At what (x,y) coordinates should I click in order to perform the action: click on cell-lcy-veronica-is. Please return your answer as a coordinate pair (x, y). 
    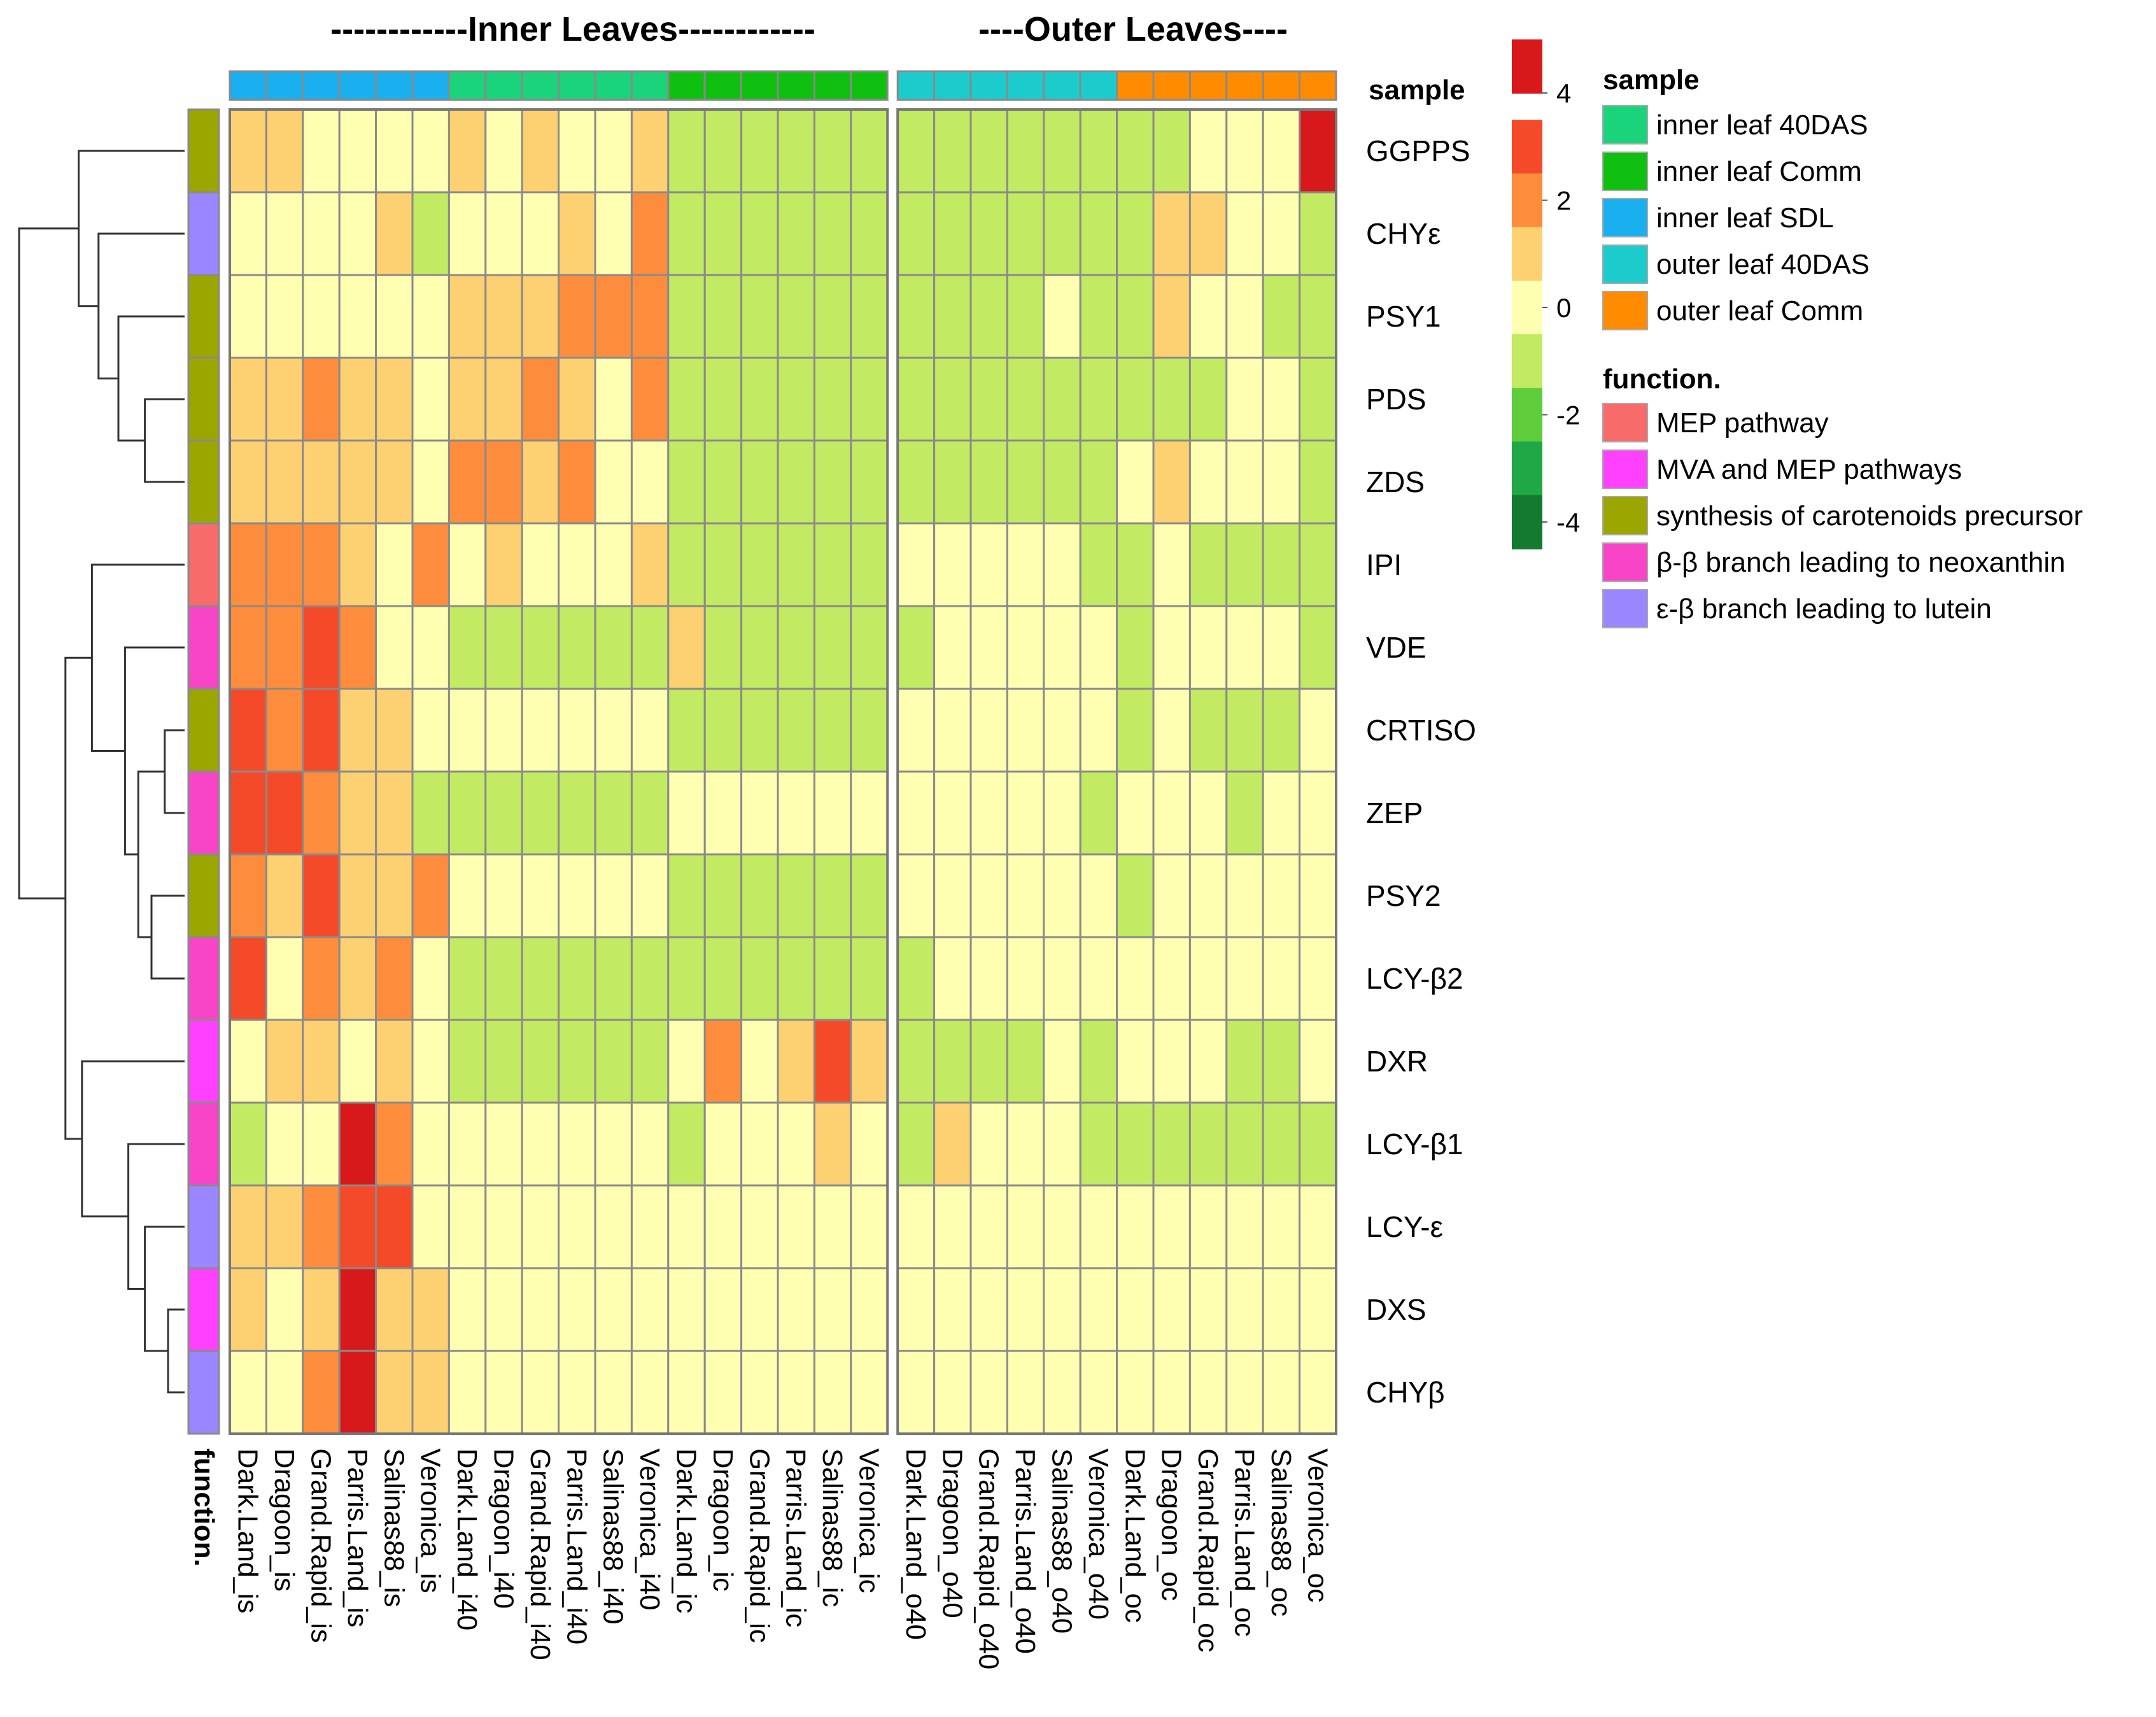
    Looking at the image, I should click on (430, 1226).